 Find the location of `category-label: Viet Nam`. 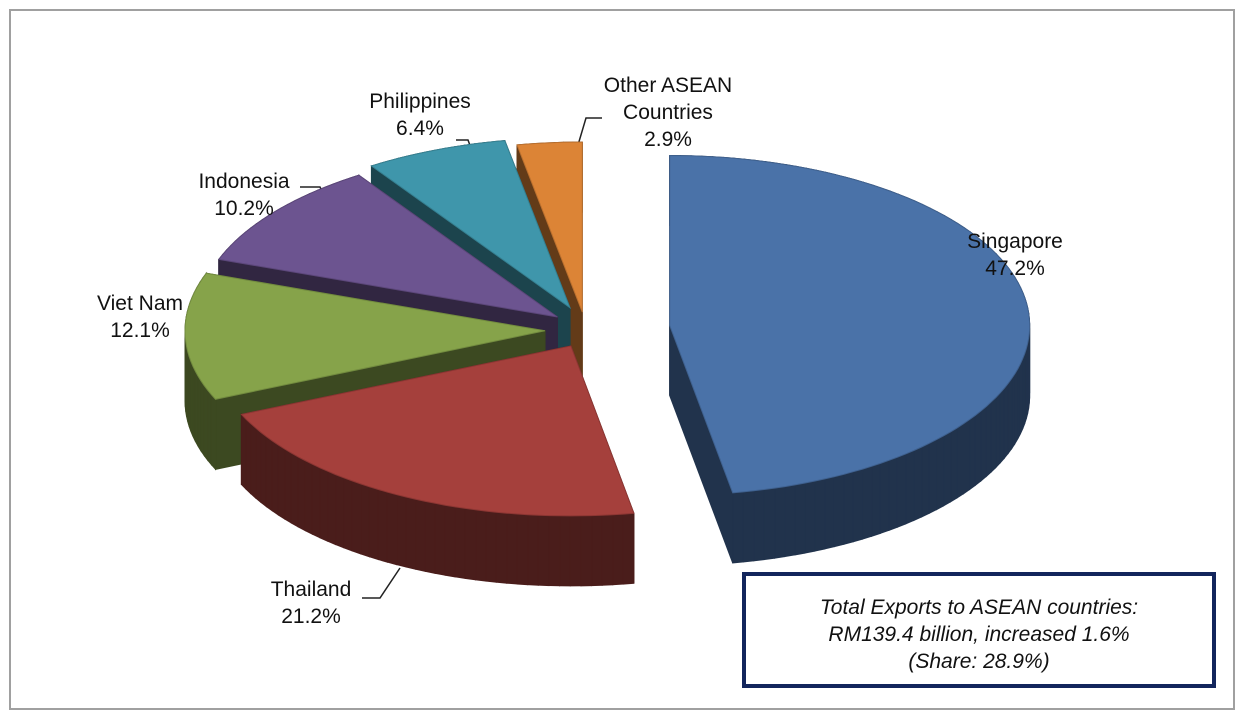

category-label: Viet Nam is located at coordinates (140, 303).